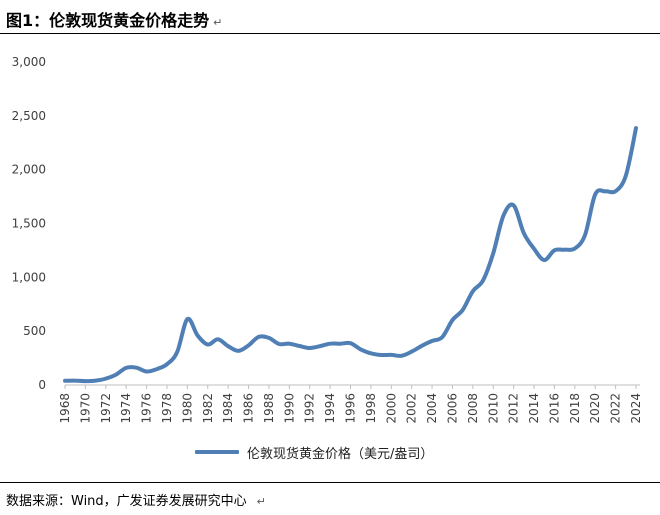 The width and height of the screenshot is (660, 515). What do you see at coordinates (29, 170) in the screenshot?
I see `y-tick-label: 2,000` at bounding box center [29, 170].